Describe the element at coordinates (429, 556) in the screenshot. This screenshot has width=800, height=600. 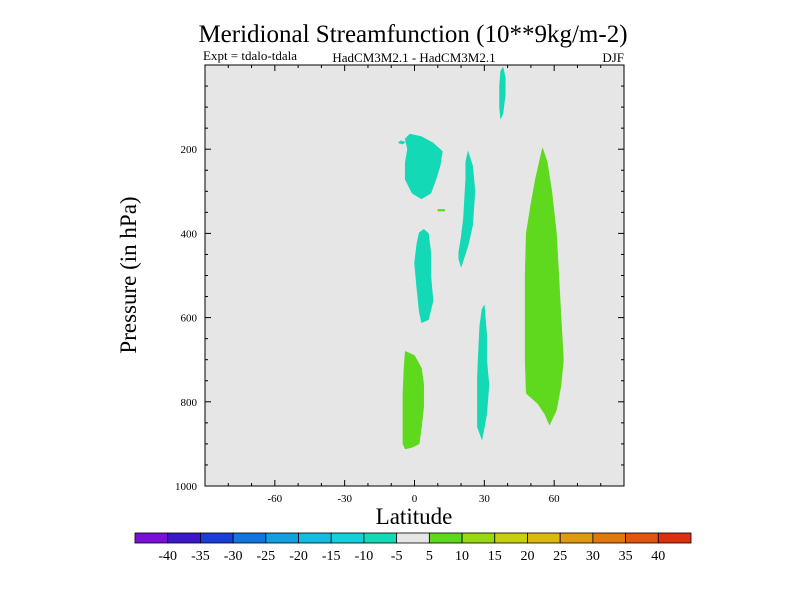
I see `colorbar-label: 5` at that location.